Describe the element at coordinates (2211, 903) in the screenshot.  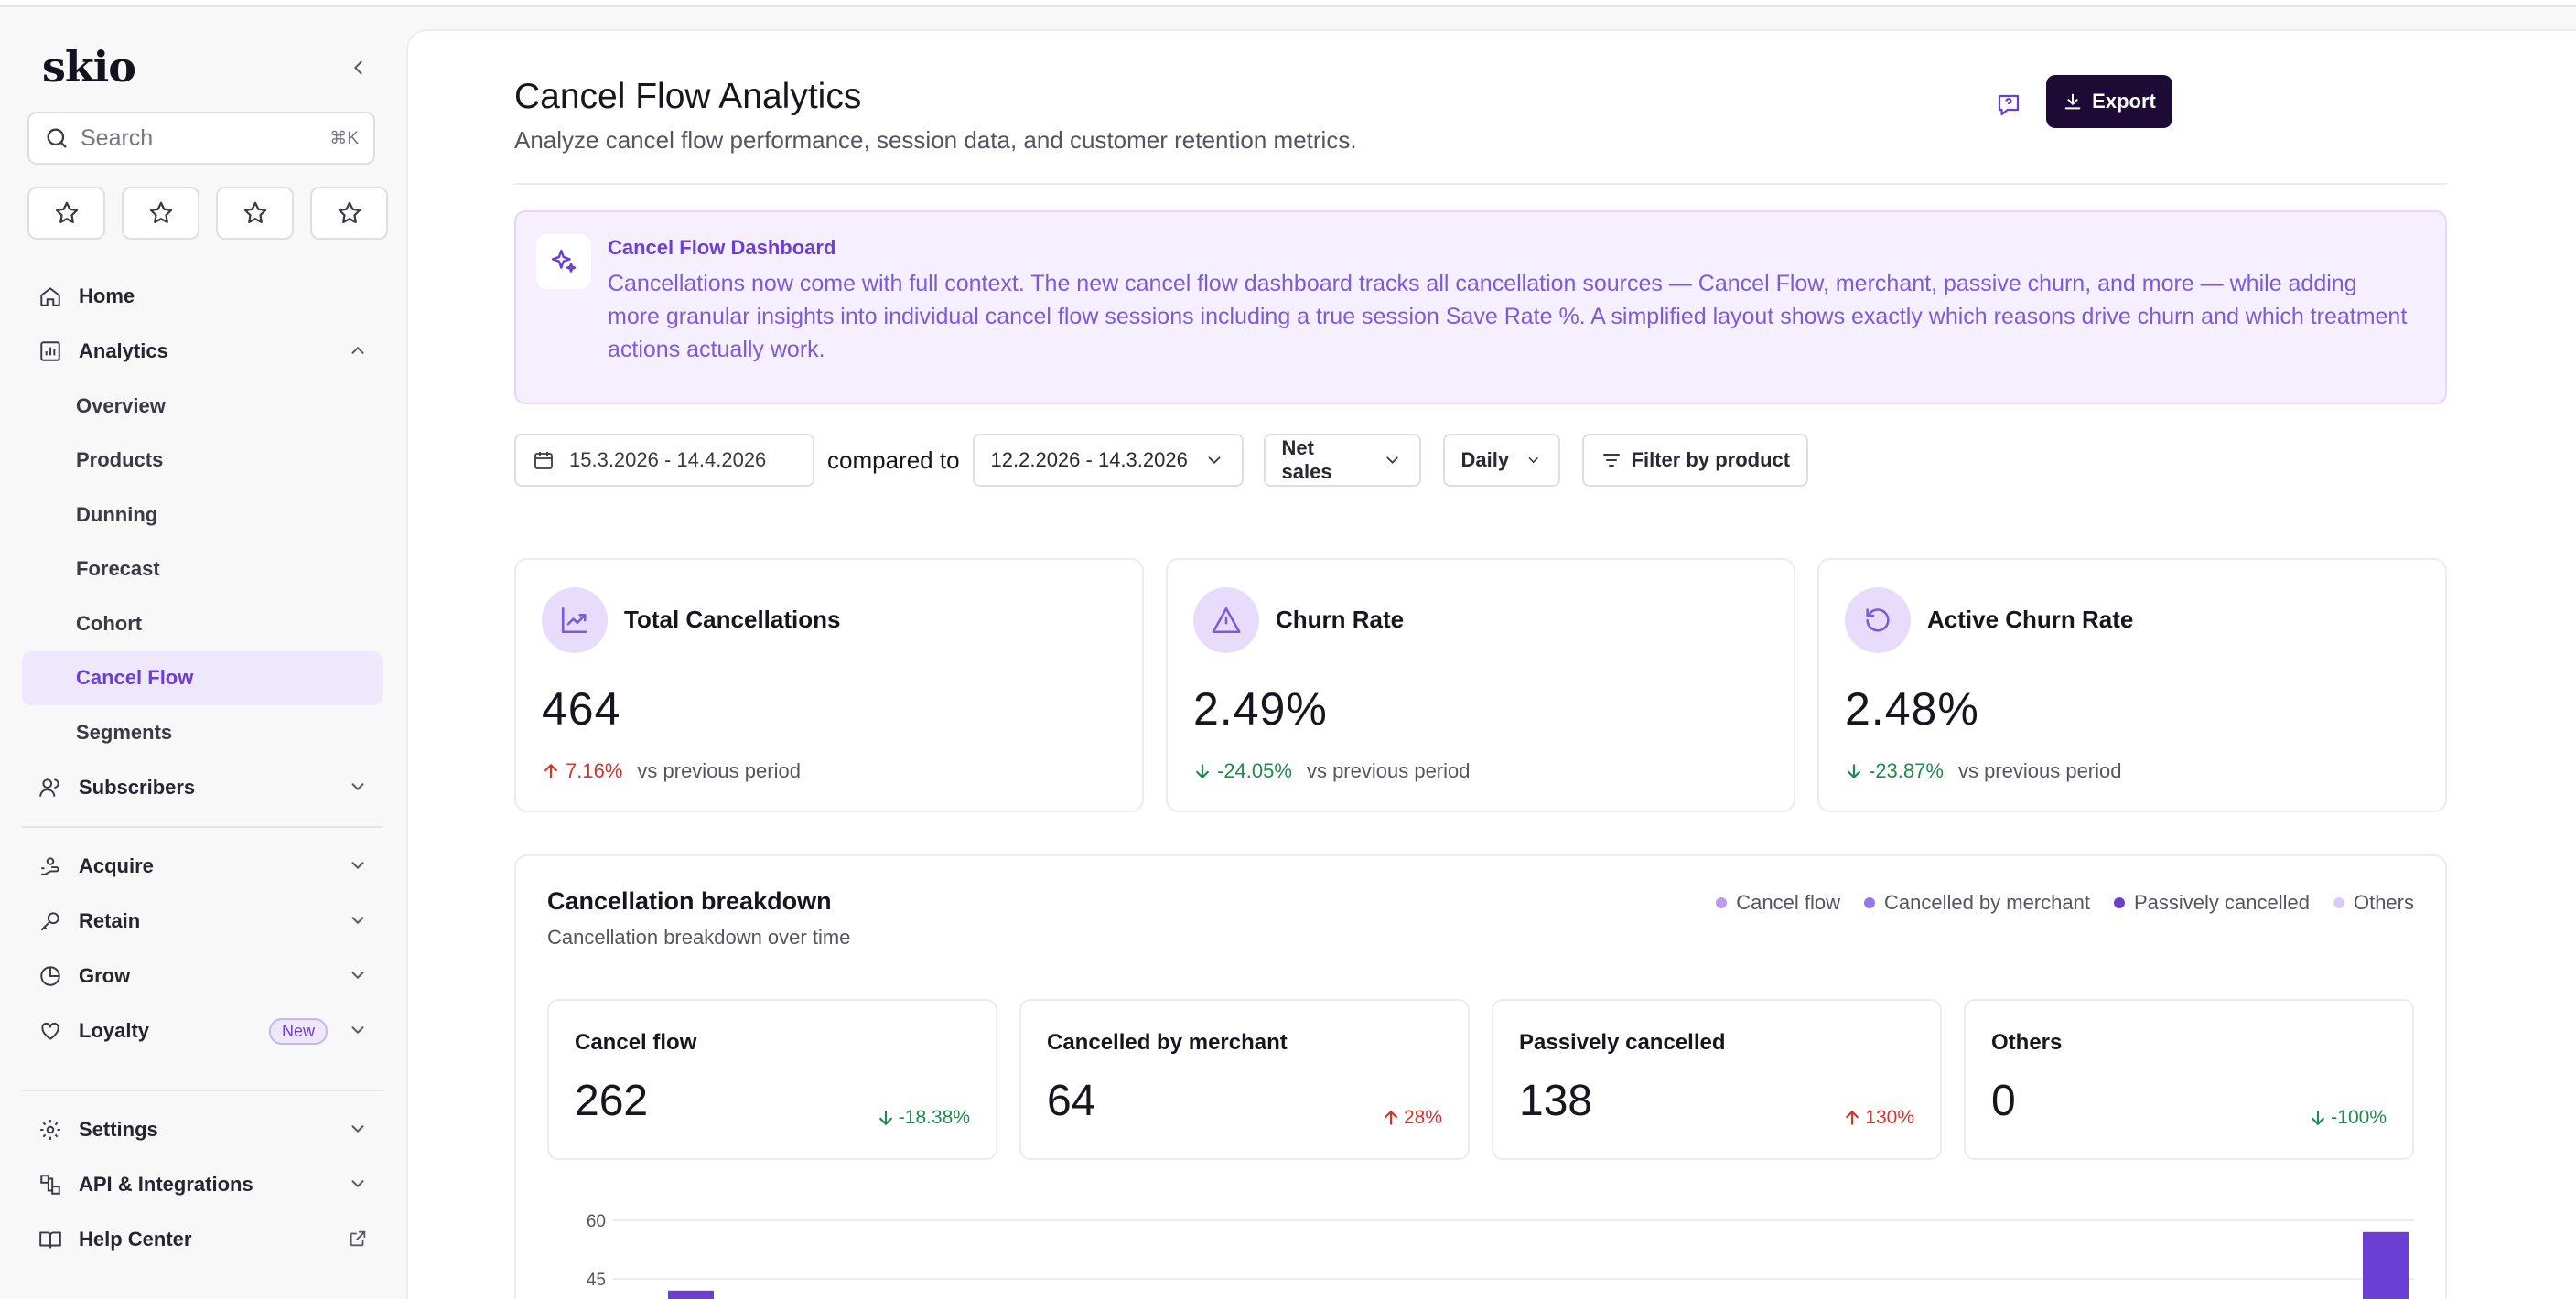
I see `legend-item-passively-cancelled: Passively cancelled` at that location.